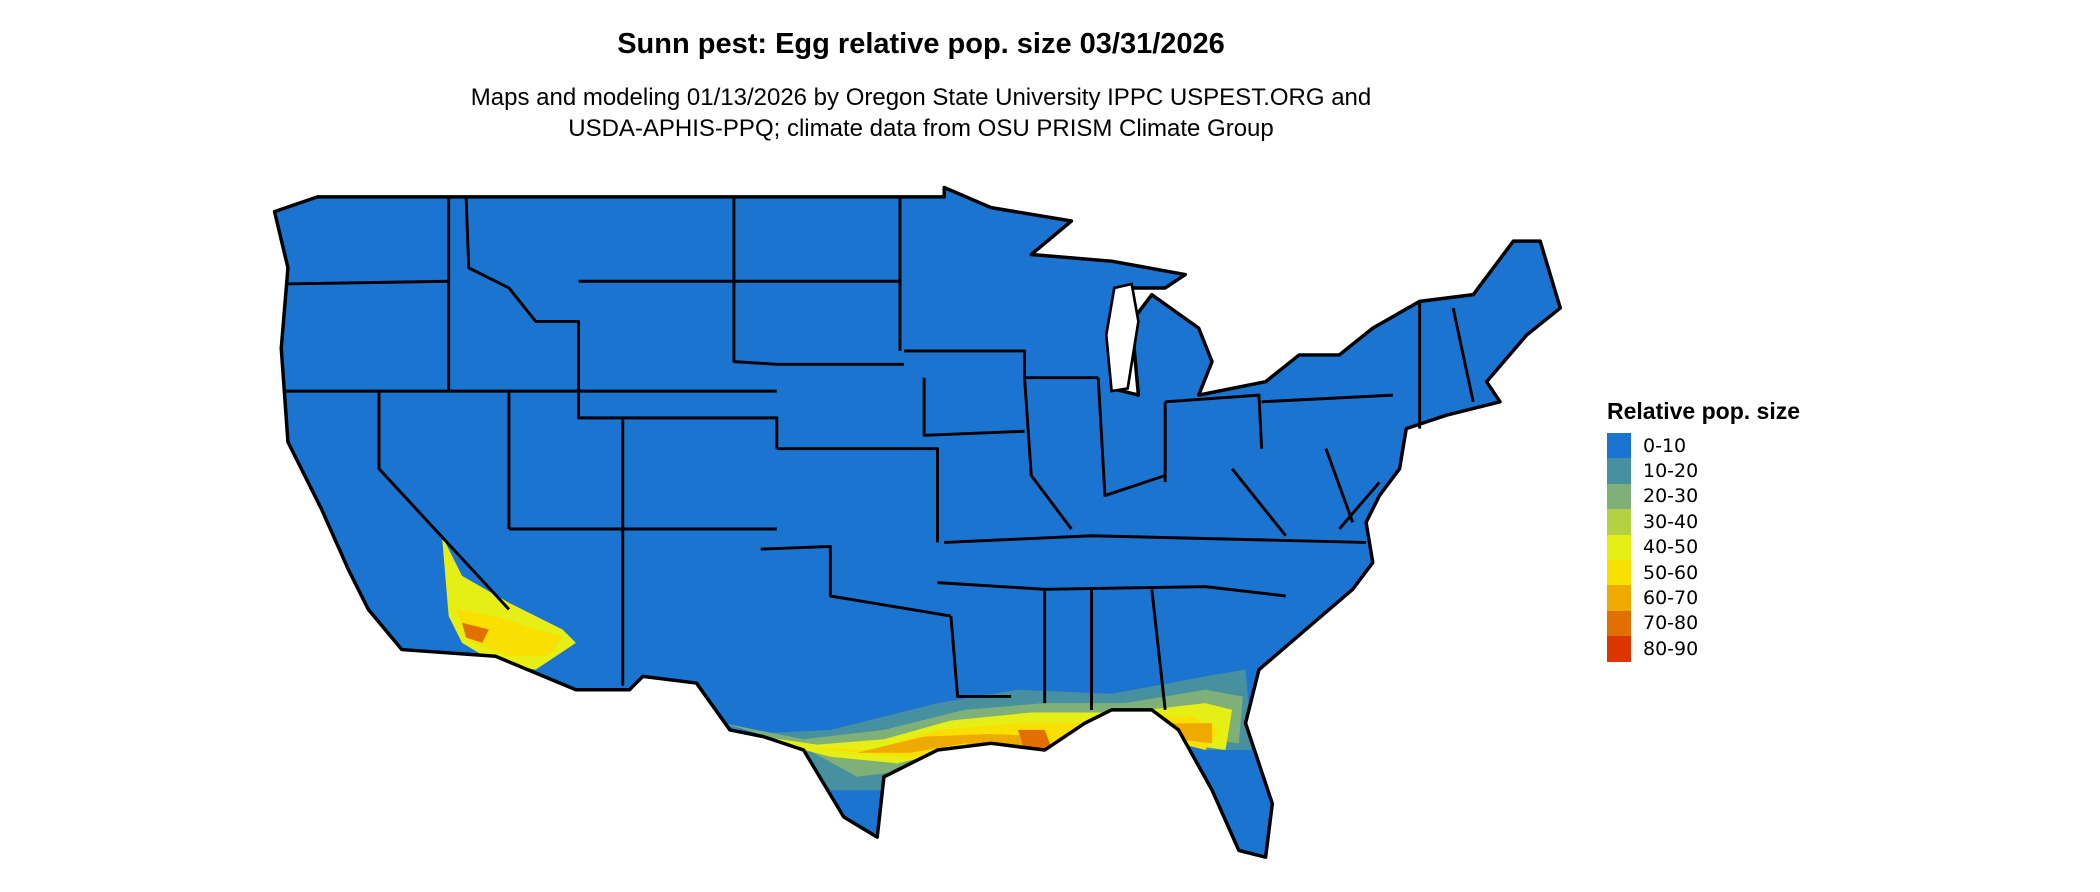 This screenshot has height=892, width=2100. I want to click on legend-label: 60-70, so click(1671, 598).